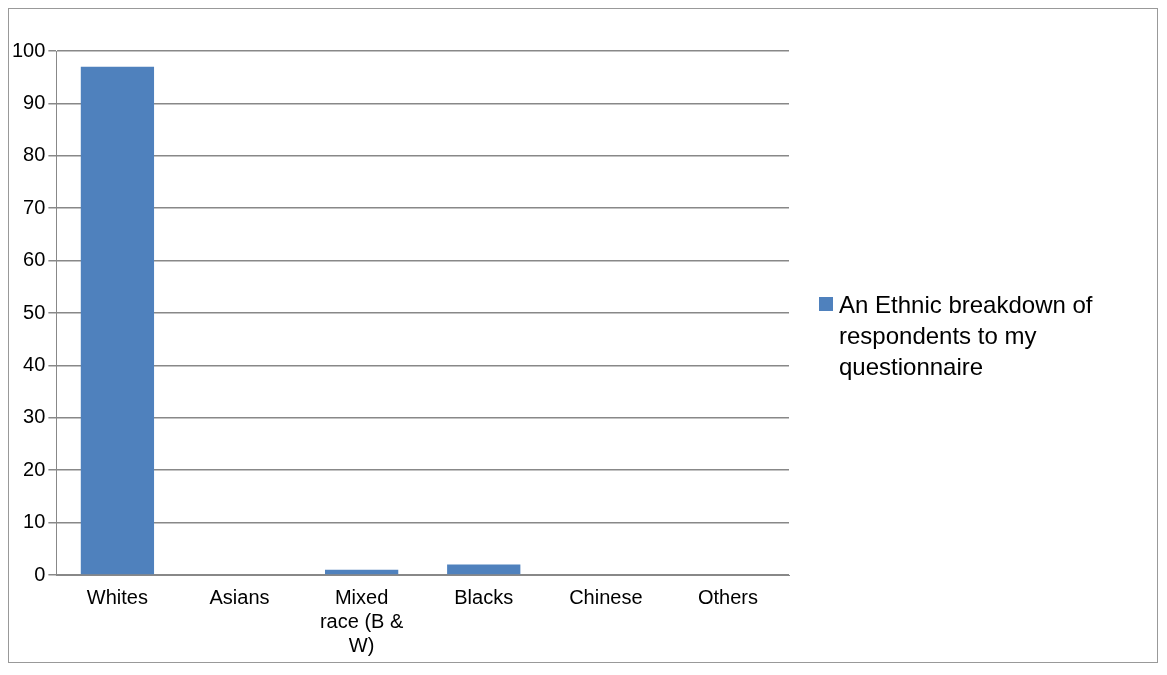  Describe the element at coordinates (40, 573) in the screenshot. I see `y-tick-label: 0` at that location.